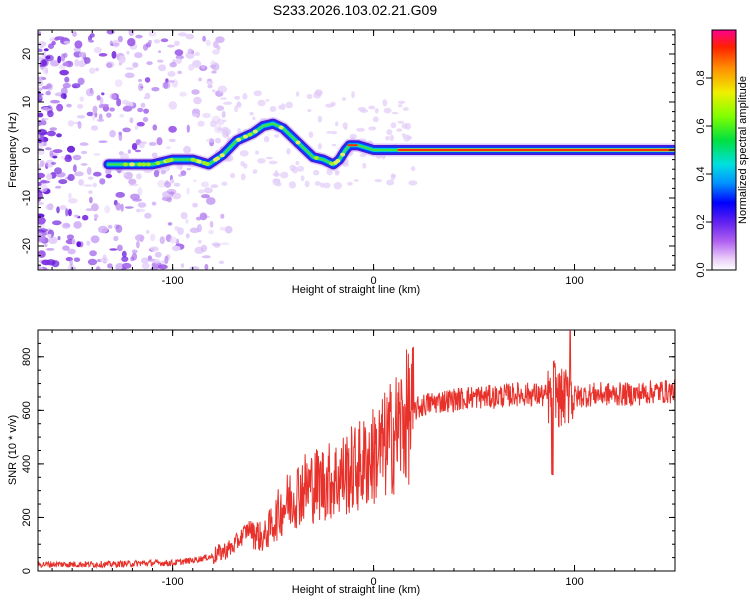 The width and height of the screenshot is (750, 600). What do you see at coordinates (27, 198) in the screenshot?
I see `spectrogram-ytick-label: -10` at bounding box center [27, 198].